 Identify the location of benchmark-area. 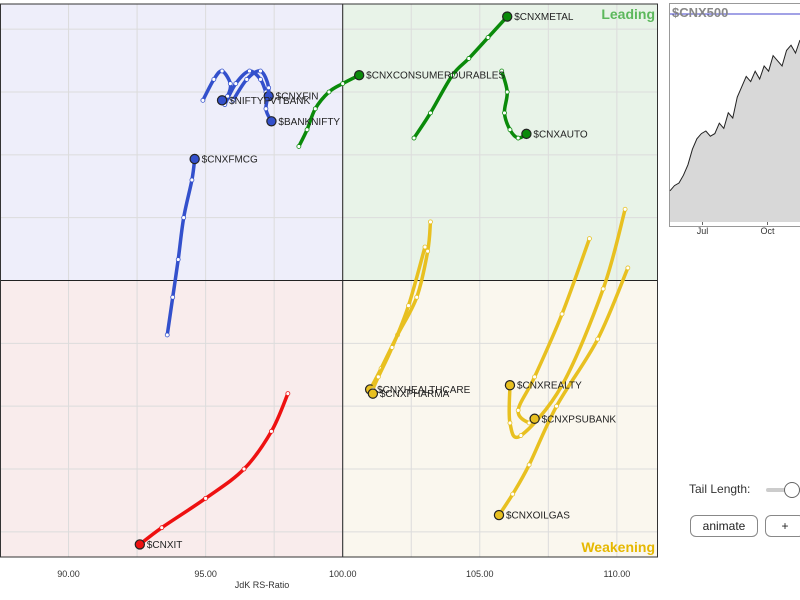
(735, 131).